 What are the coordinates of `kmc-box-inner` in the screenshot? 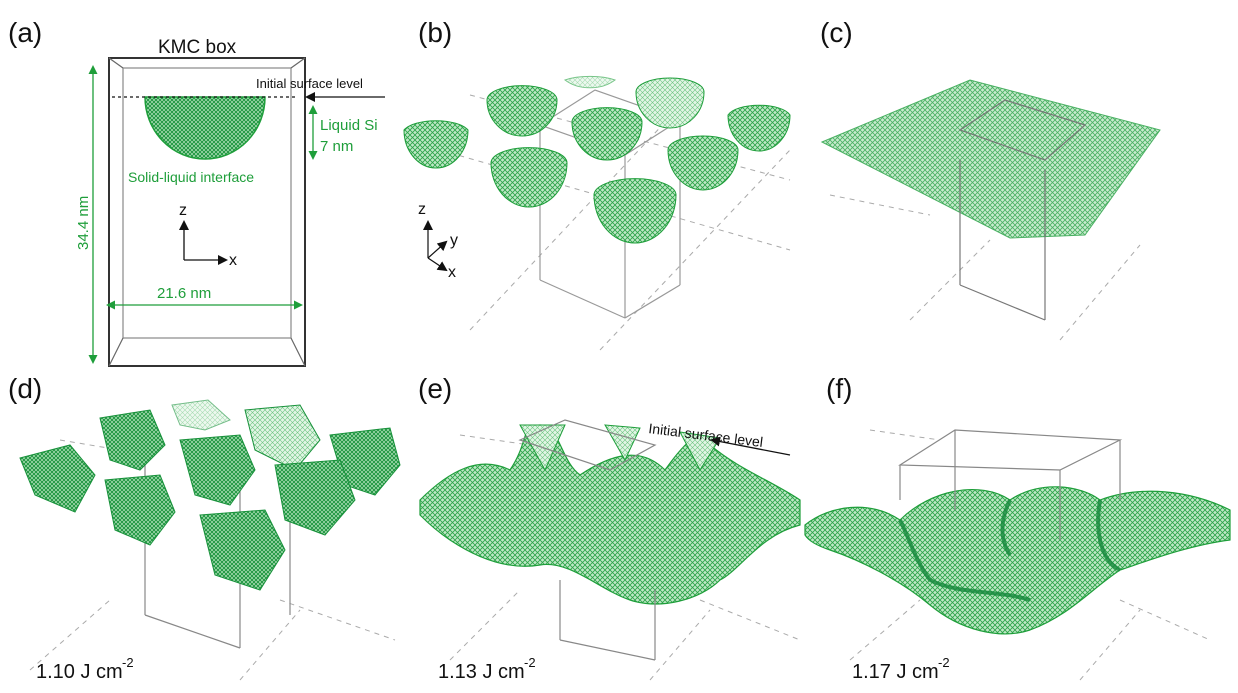 It's located at (207, 203).